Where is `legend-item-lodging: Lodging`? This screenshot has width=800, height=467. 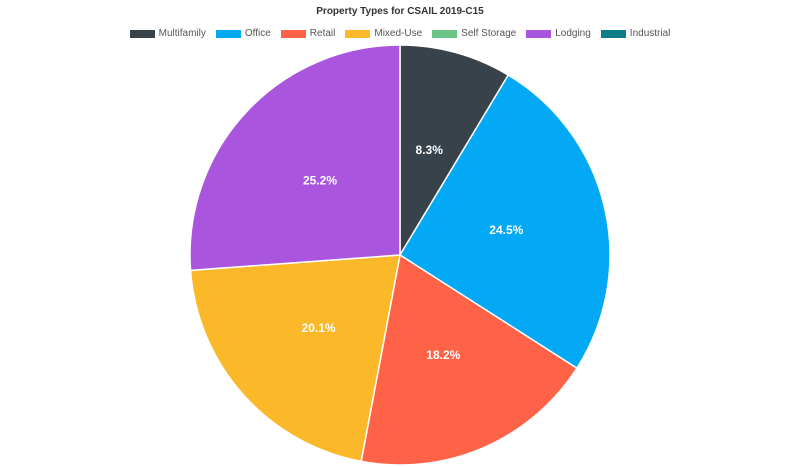 legend-item-lodging: Lodging is located at coordinates (558, 33).